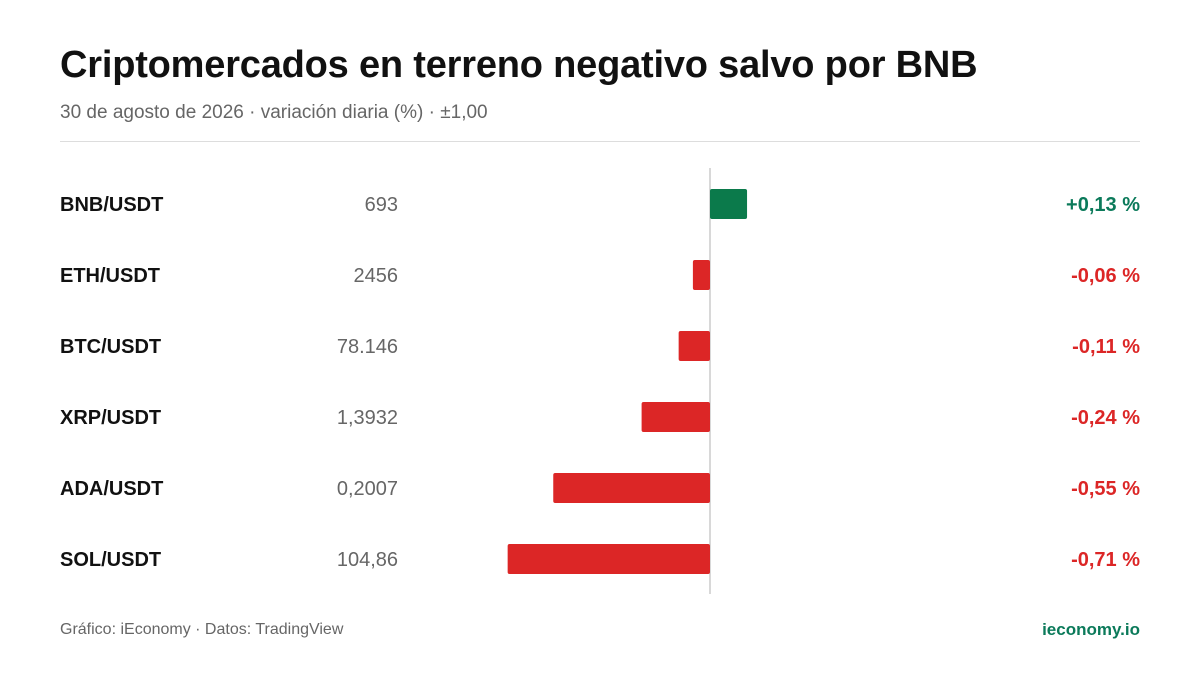 Image resolution: width=1200 pixels, height=675 pixels. I want to click on change-label: +0,13 %, so click(1103, 205).